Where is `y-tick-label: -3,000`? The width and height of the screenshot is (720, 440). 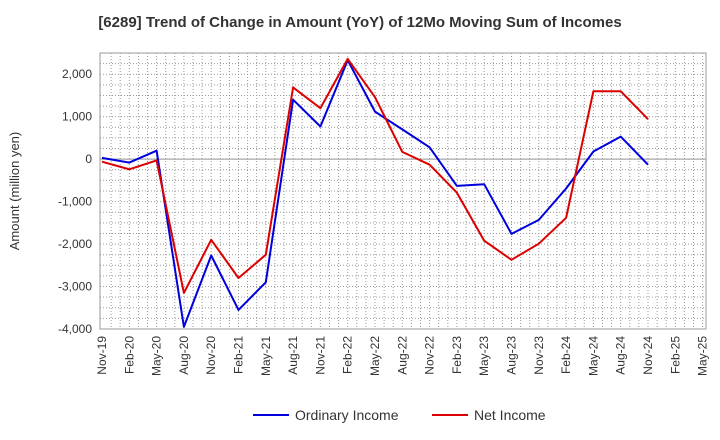
y-tick-label: -3,000 is located at coordinates (75, 287).